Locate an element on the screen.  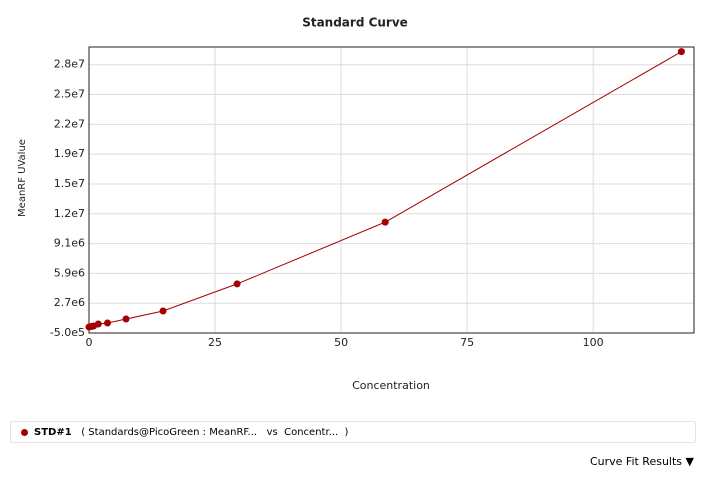
y-tick-label: 2.7e6 is located at coordinates (69, 302).